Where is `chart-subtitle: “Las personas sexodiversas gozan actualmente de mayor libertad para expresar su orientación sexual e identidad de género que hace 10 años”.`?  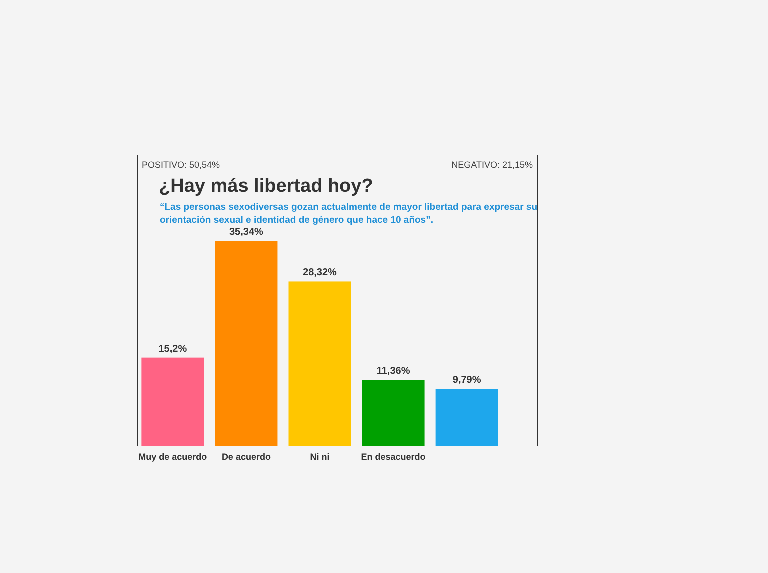
chart-subtitle: “Las personas sexodiversas gozan actualmente de mayor libertad para expresar su orientación sexual e identidad de género que hace 10 años”. is located at coordinates (349, 214).